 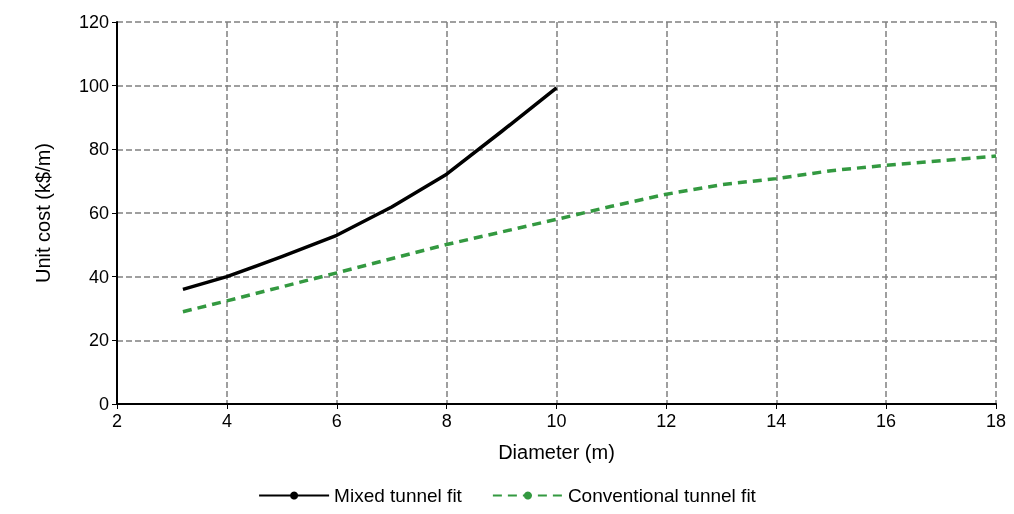 What do you see at coordinates (996, 421) in the screenshot?
I see `x-tick-label: 18` at bounding box center [996, 421].